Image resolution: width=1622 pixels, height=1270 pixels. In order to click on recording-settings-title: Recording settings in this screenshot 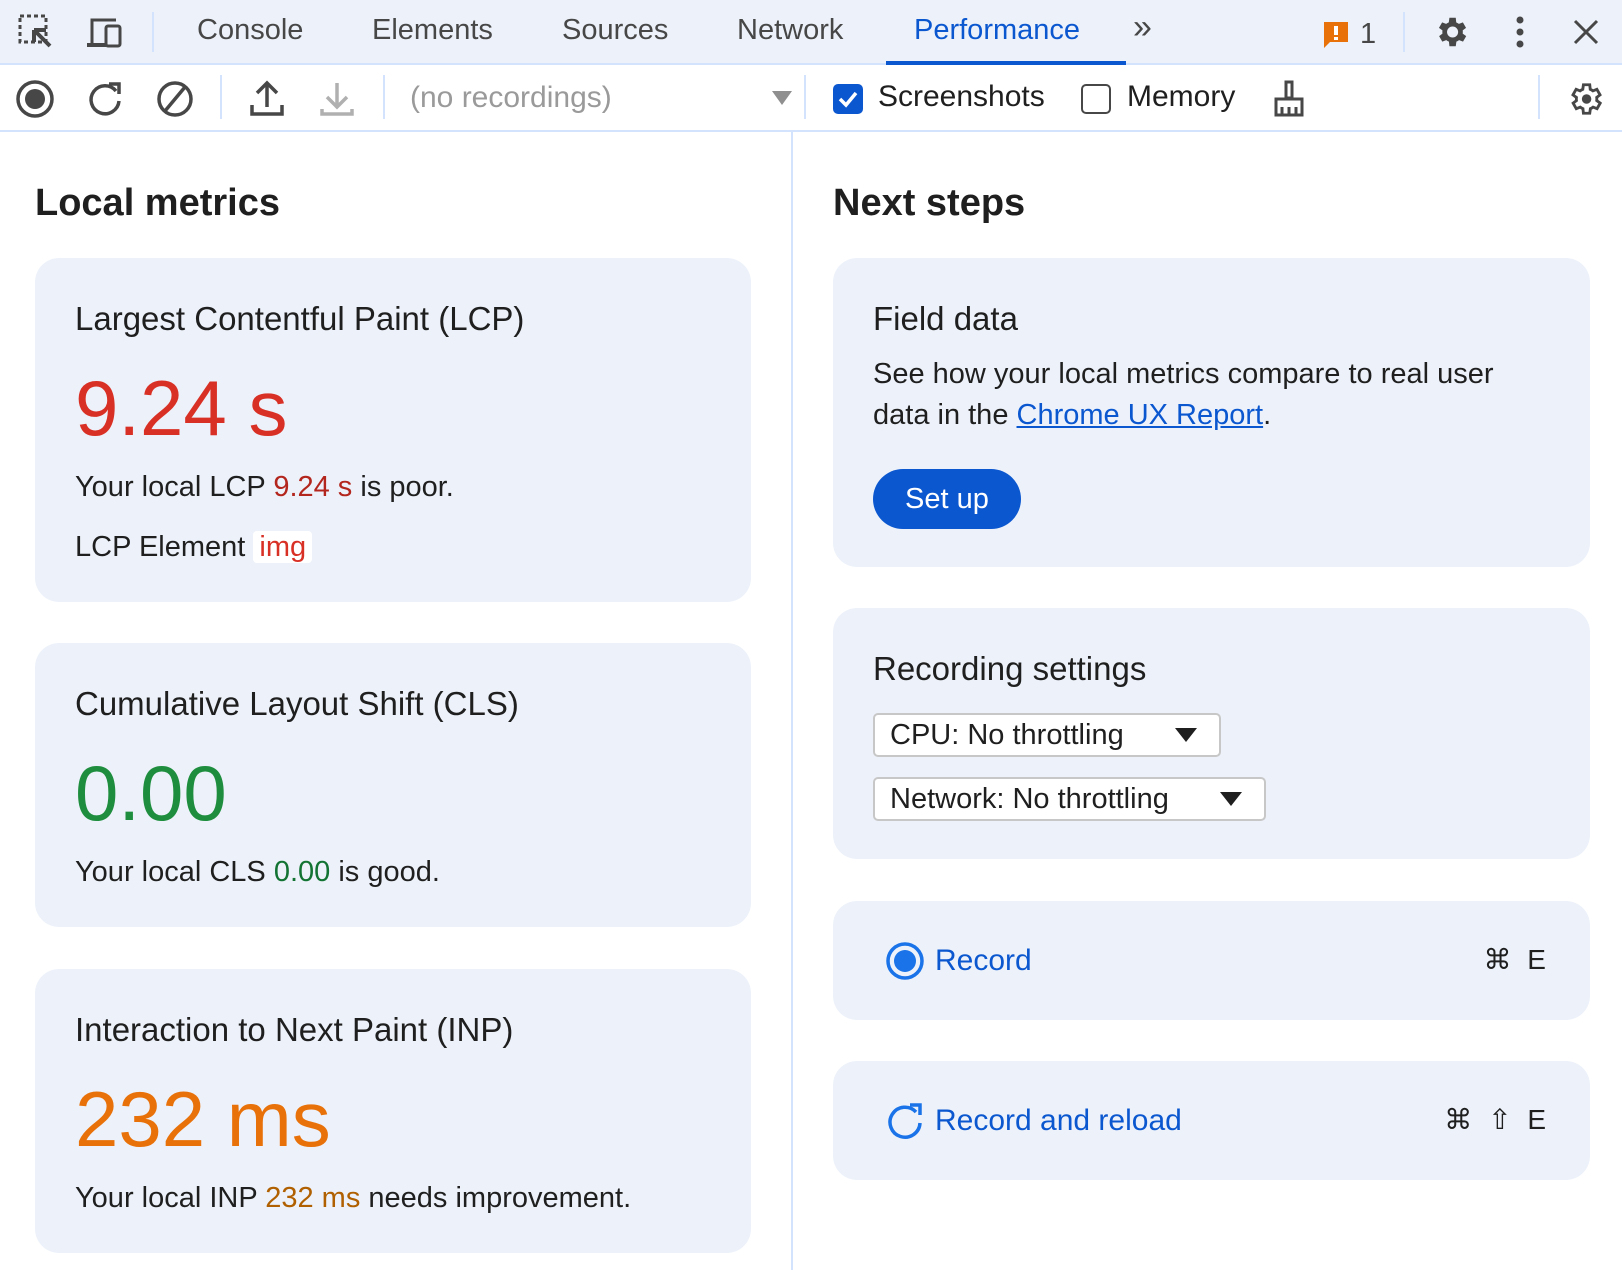, I will do `click(1010, 668)`.